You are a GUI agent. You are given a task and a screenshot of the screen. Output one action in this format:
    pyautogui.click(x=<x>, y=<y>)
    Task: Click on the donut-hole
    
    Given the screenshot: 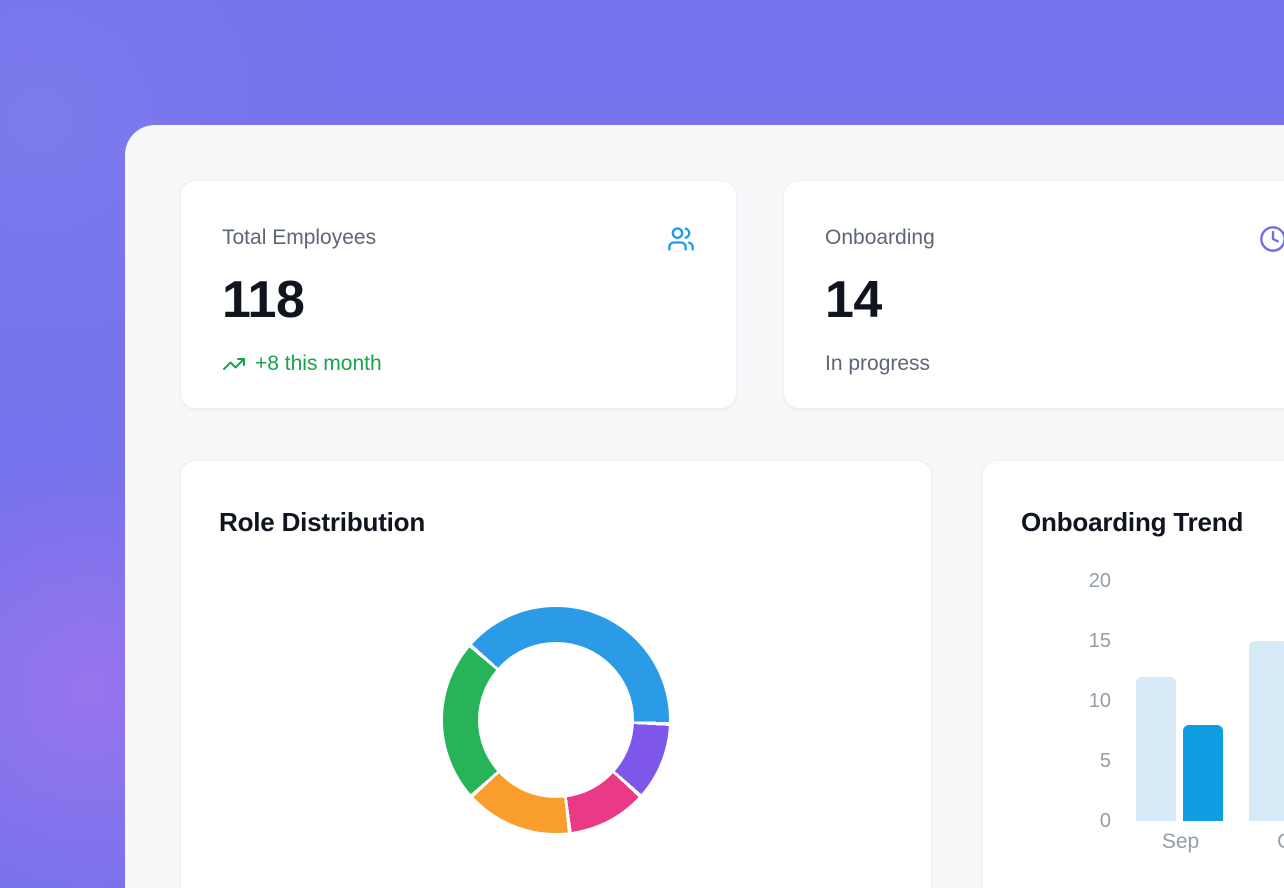 What is the action you would take?
    pyautogui.click(x=556, y=720)
    